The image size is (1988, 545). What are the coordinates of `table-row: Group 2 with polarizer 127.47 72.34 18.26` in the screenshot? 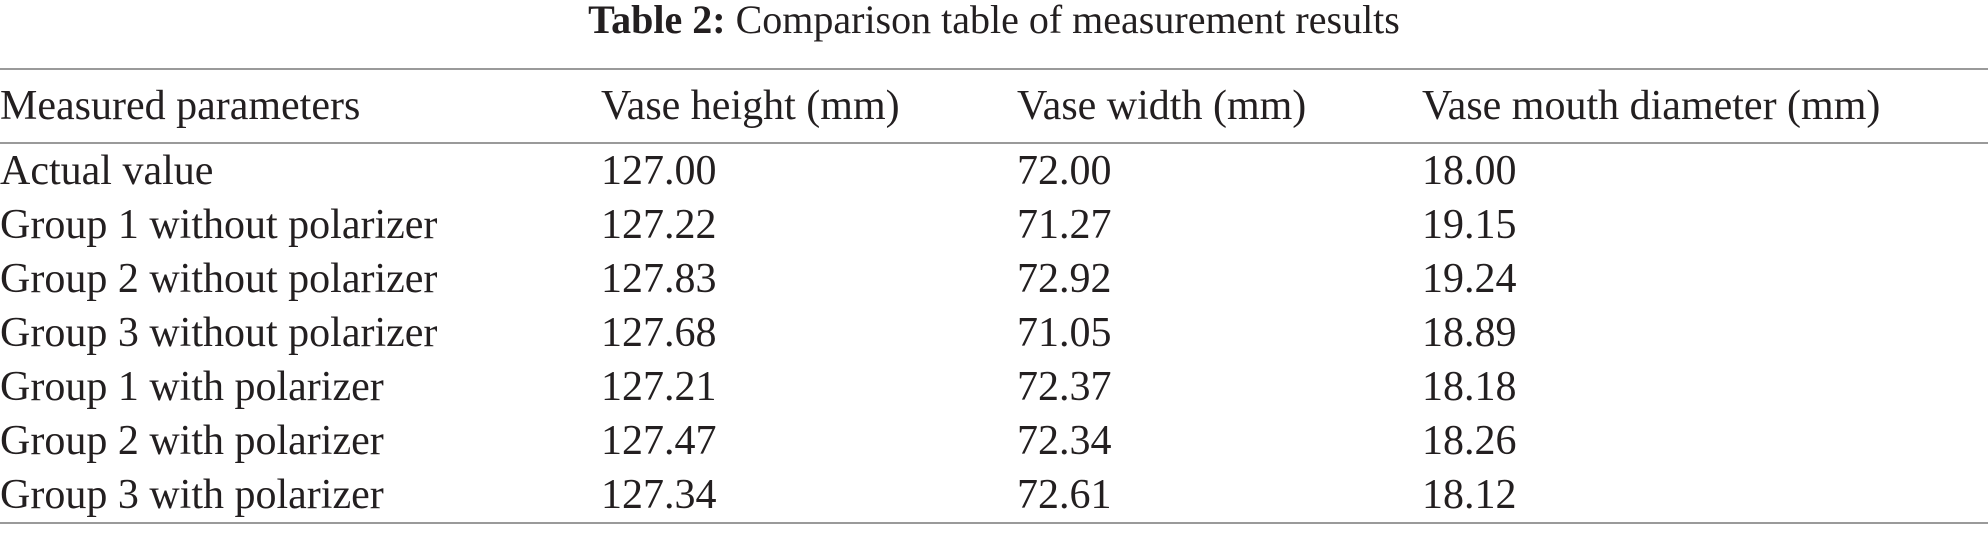 It's located at (994, 441).